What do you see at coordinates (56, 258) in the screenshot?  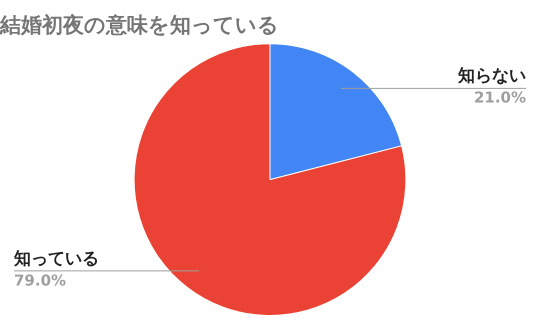 I see `slice-label: 知っている` at bounding box center [56, 258].